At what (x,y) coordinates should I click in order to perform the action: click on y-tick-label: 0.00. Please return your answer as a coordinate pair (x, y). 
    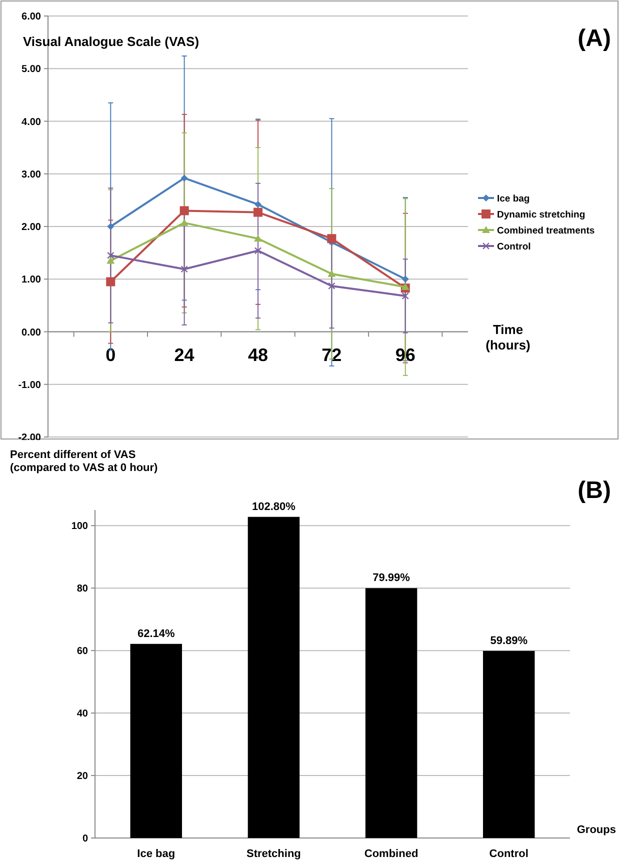
    Looking at the image, I should click on (32, 332).